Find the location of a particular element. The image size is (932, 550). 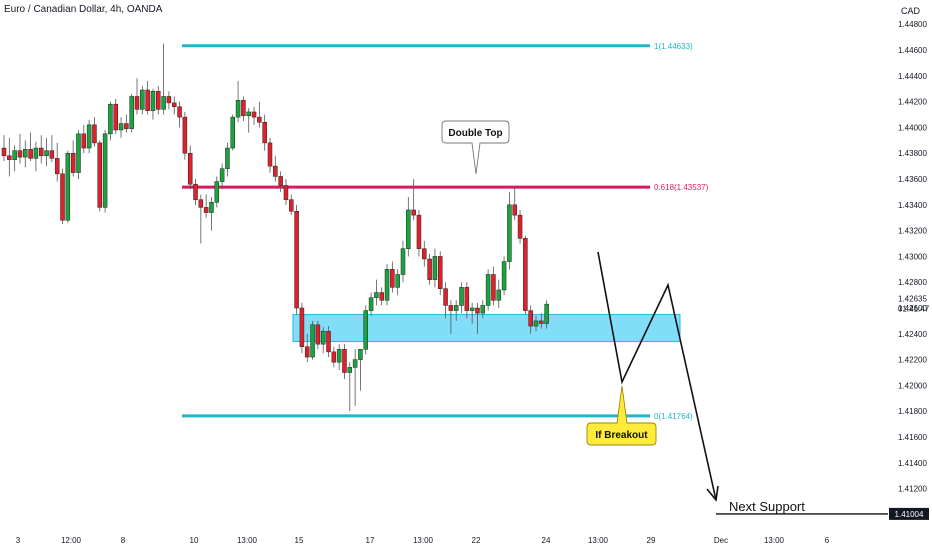

y-tick-label: 1.42200 is located at coordinates (912, 360).